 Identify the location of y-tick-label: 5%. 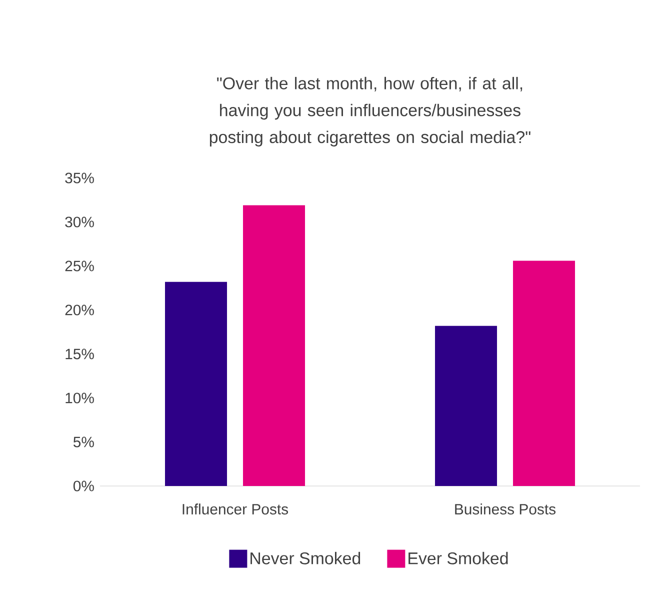
(83, 442).